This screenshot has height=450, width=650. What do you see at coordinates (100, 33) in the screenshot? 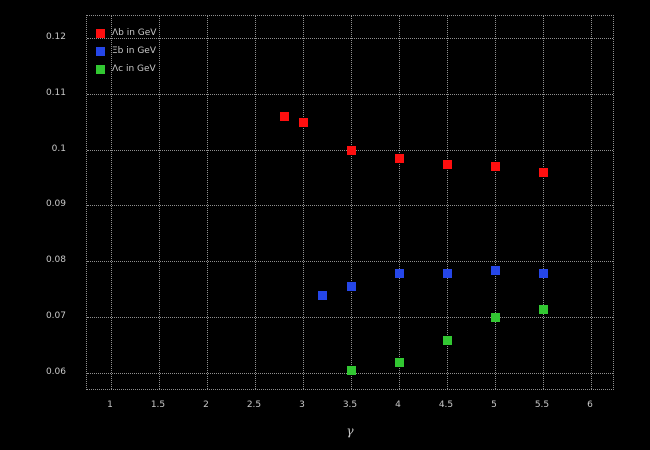
I see `legend-swatch-red` at bounding box center [100, 33].